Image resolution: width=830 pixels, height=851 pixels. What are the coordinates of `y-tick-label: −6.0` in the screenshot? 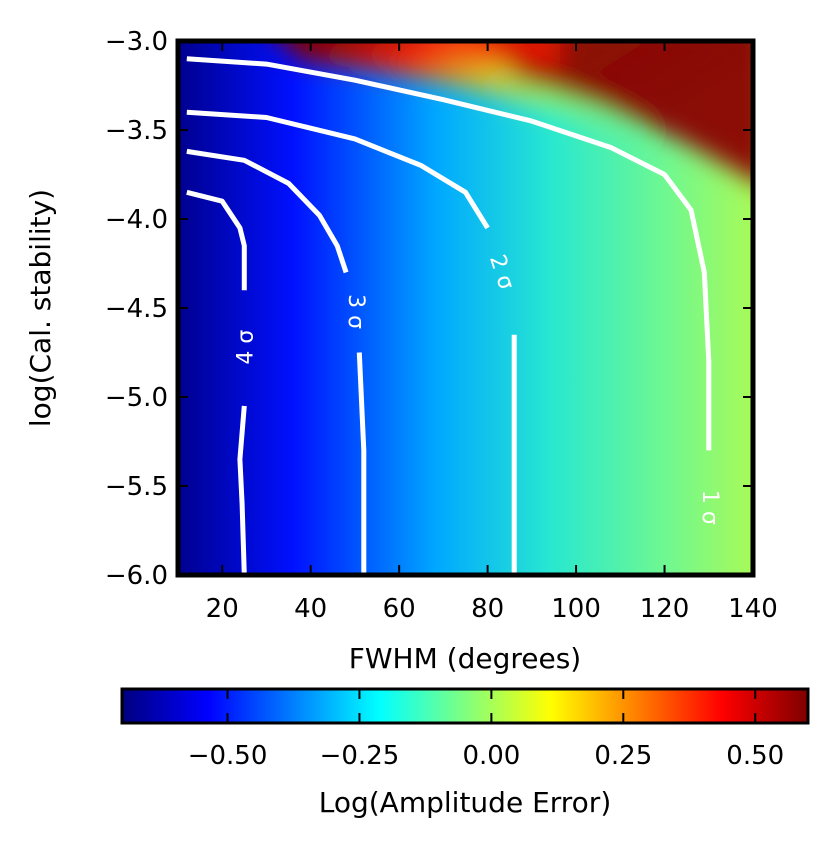 It's located at (136, 576).